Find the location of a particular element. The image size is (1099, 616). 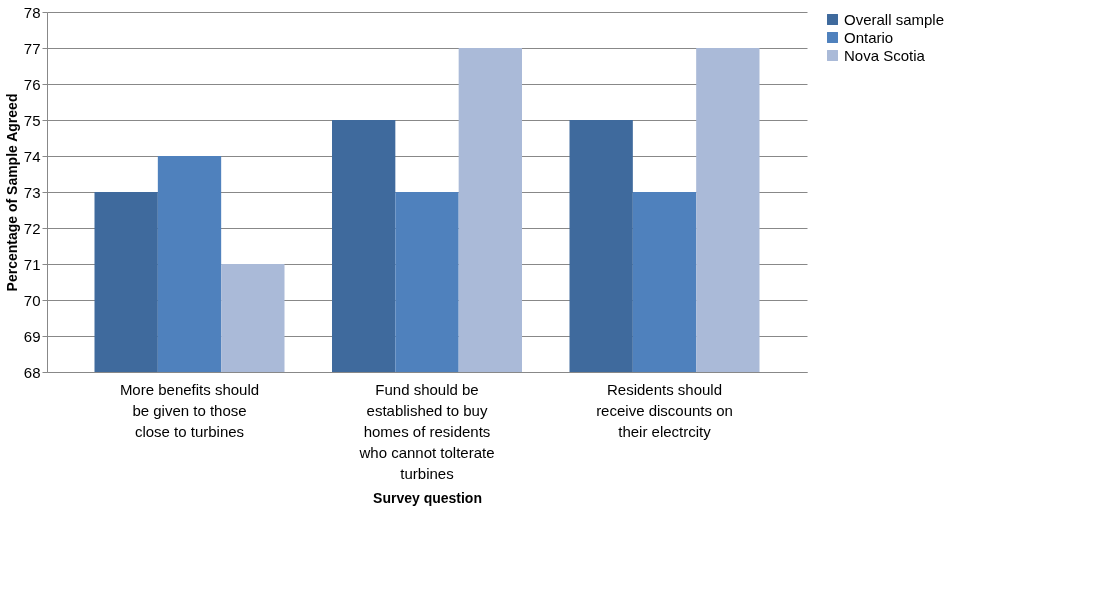

y-tick-label: 77 is located at coordinates (32, 48).